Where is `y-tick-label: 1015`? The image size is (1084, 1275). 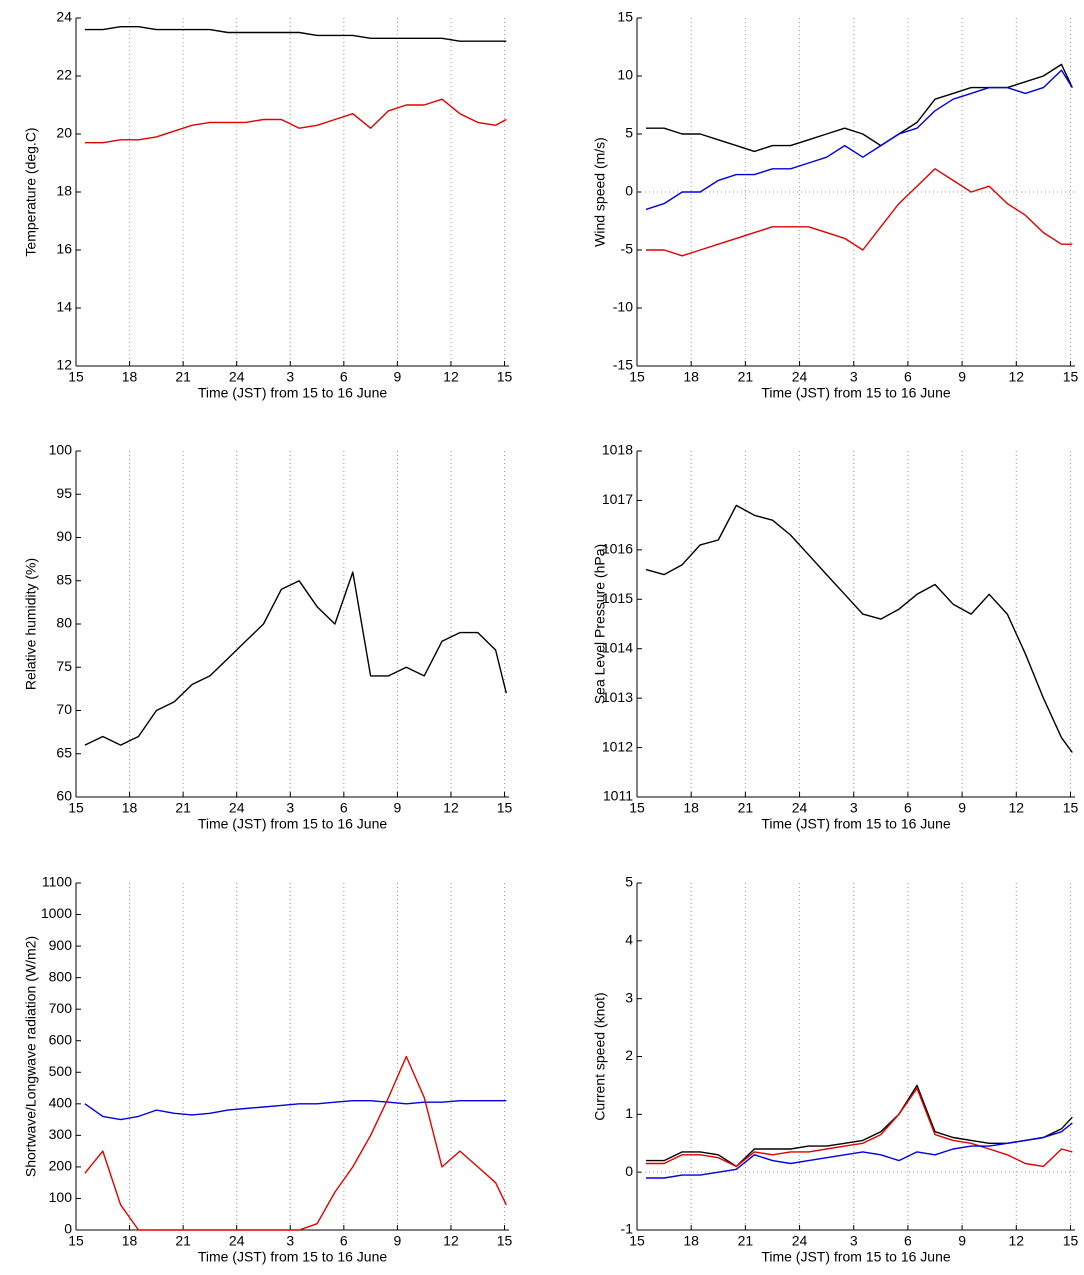
y-tick-label: 1015 is located at coordinates (617, 598).